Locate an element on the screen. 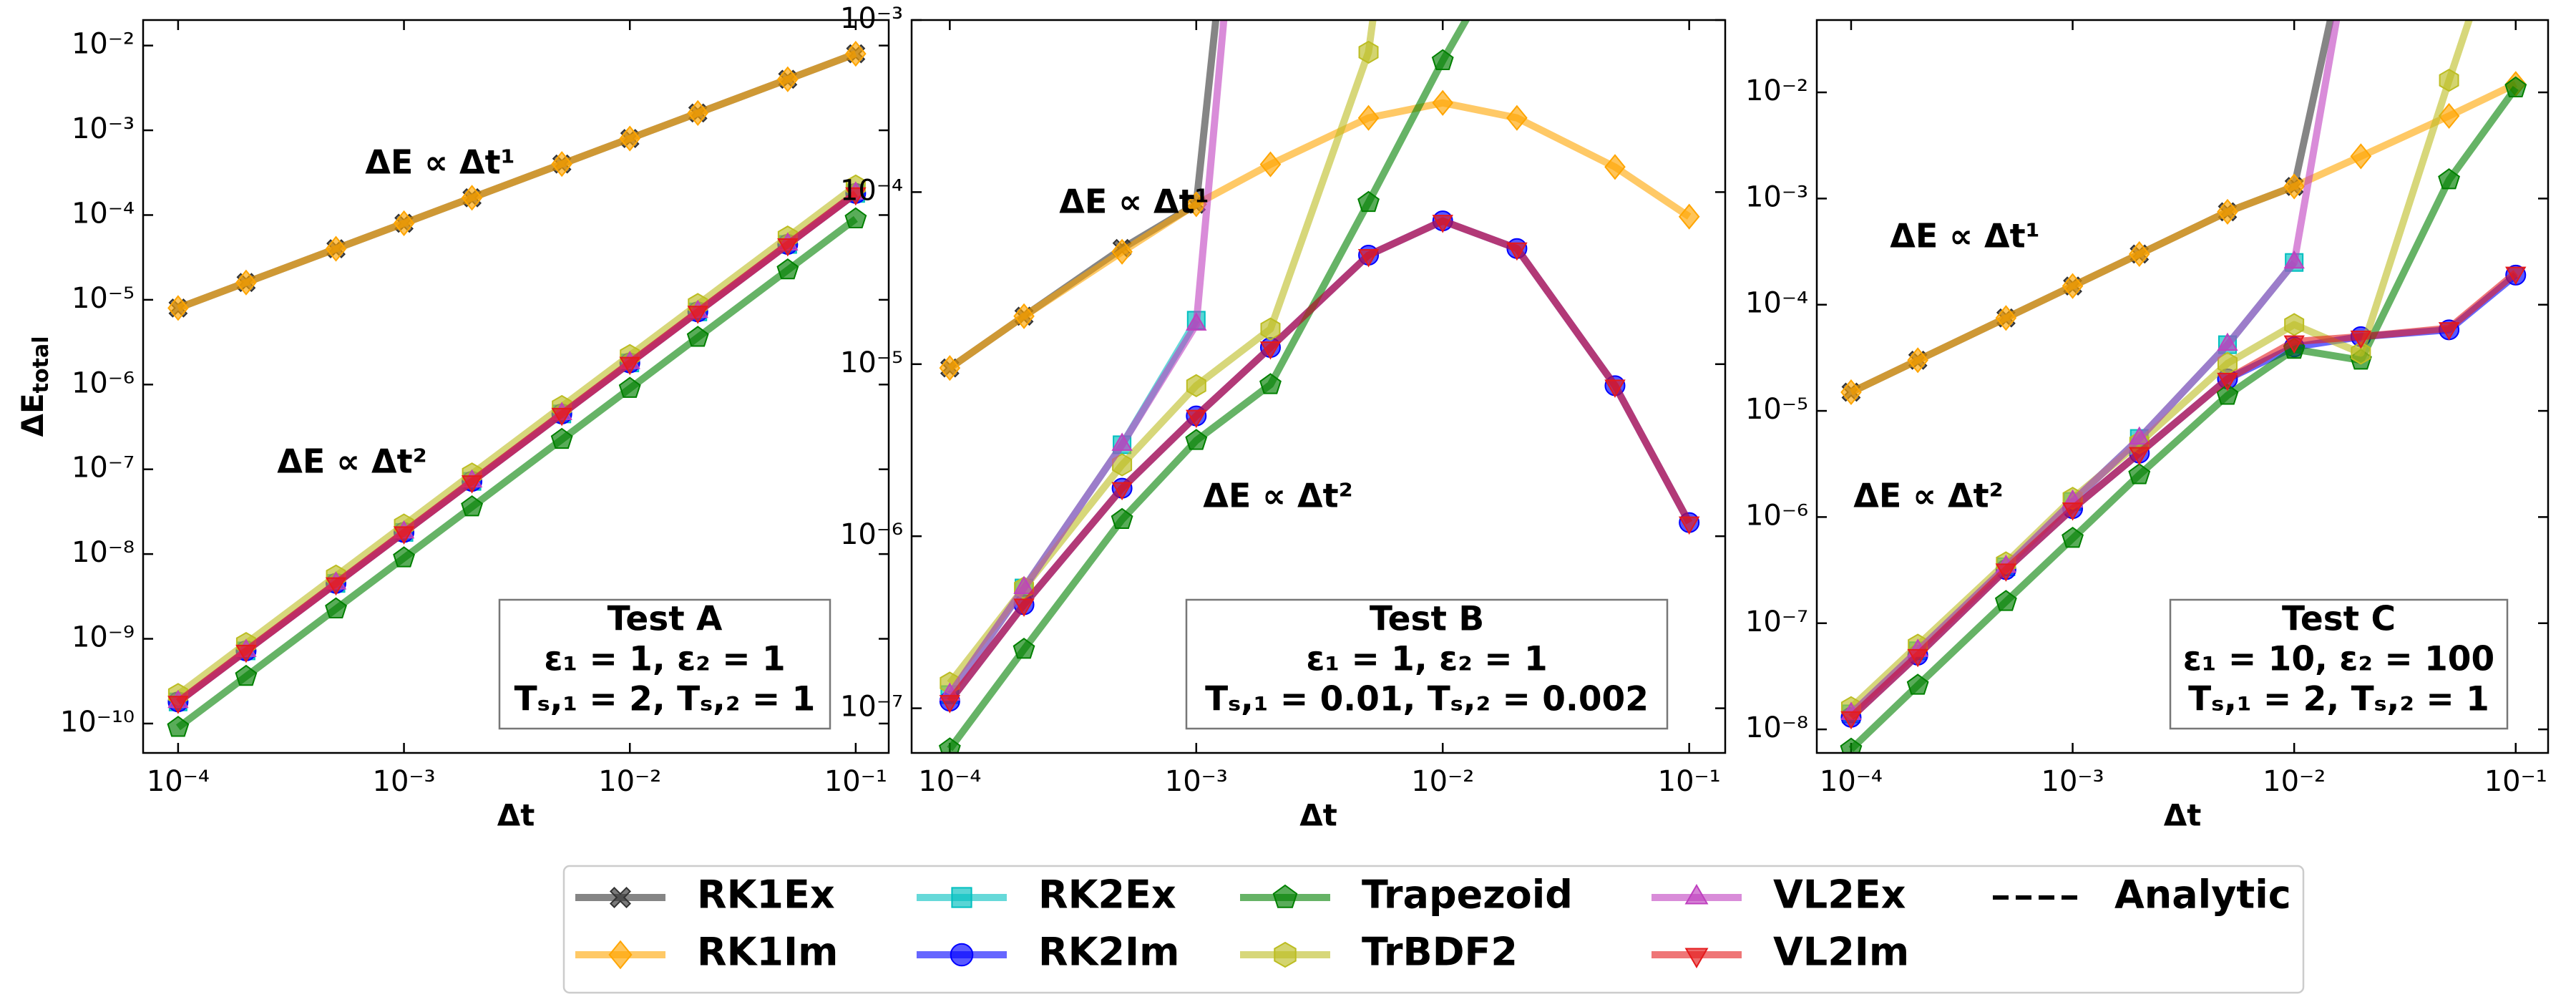 The height and width of the screenshot is (1002, 2576). legend-label: VL2Im is located at coordinates (1841, 952).